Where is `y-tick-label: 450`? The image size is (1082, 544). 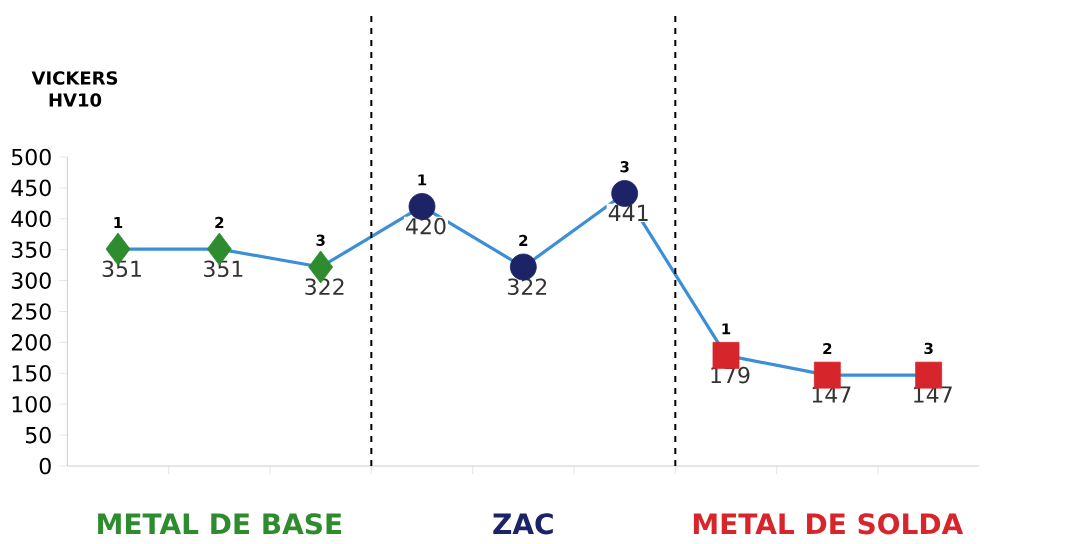 y-tick-label: 450 is located at coordinates (31, 188).